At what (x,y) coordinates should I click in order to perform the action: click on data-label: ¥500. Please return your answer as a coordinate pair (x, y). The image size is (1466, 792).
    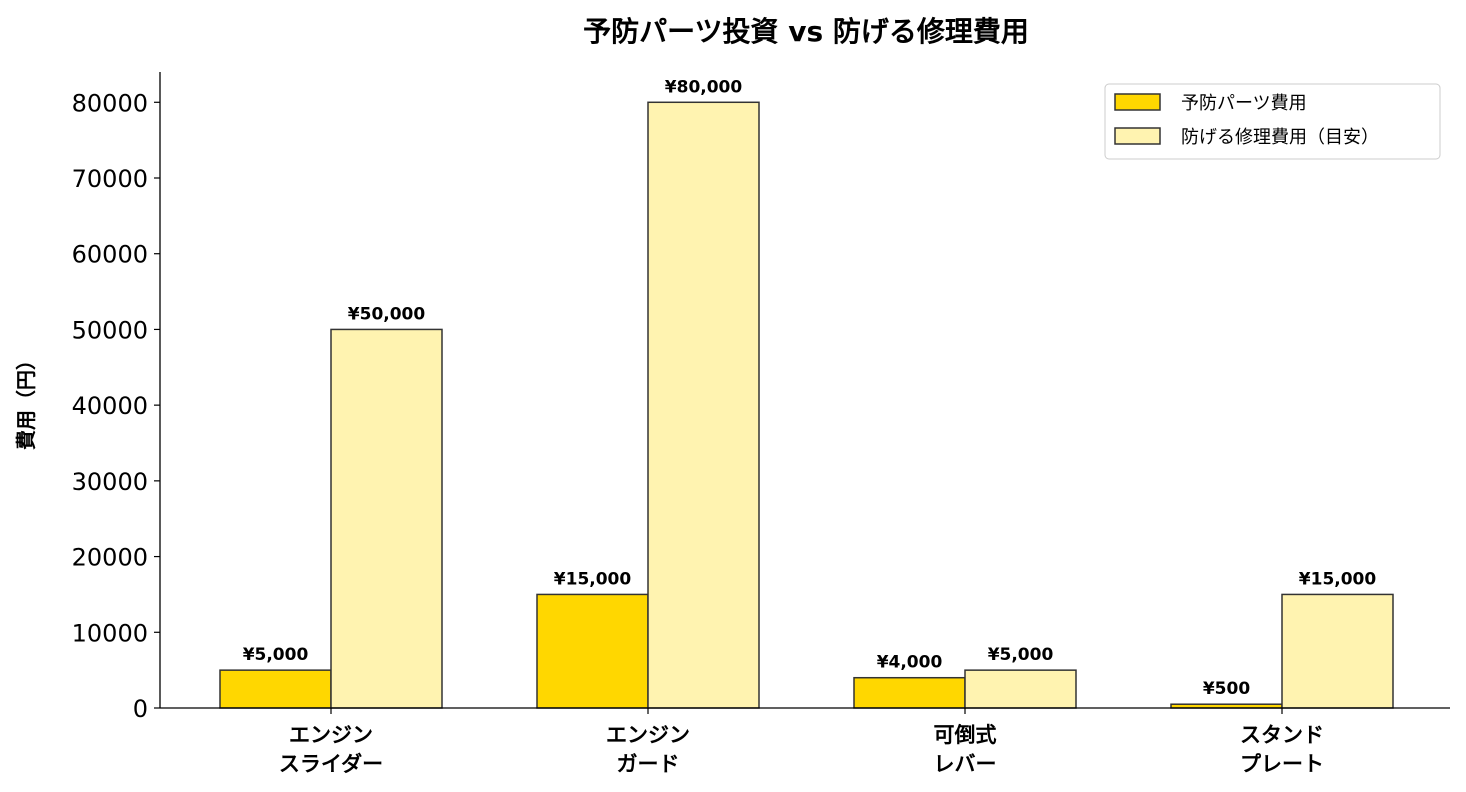
    Looking at the image, I should click on (1226, 689).